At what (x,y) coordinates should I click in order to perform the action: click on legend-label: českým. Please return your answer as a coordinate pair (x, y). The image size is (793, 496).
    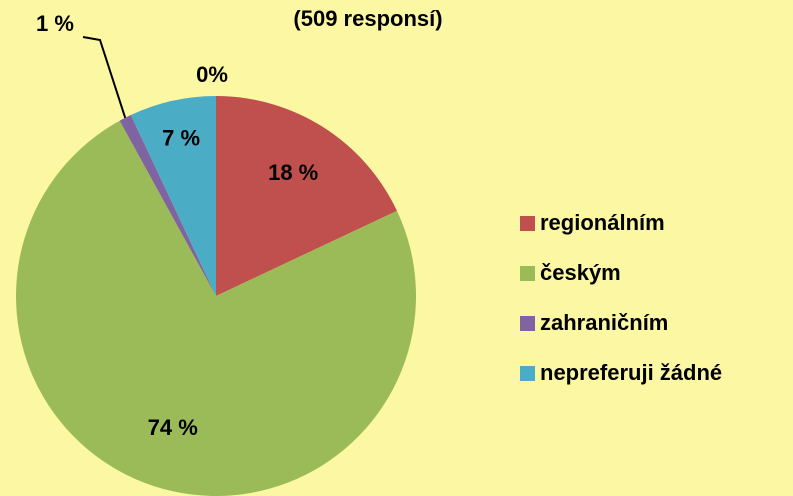
    Looking at the image, I should click on (580, 272).